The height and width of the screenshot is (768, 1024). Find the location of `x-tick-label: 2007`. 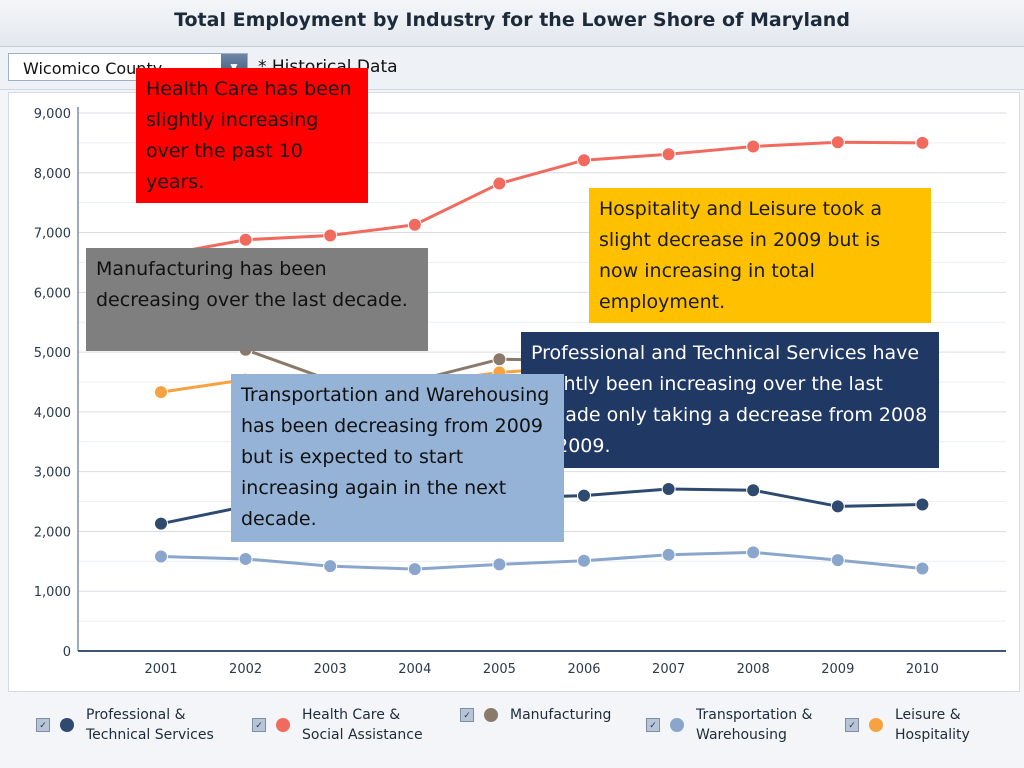

x-tick-label: 2007 is located at coordinates (668, 669).